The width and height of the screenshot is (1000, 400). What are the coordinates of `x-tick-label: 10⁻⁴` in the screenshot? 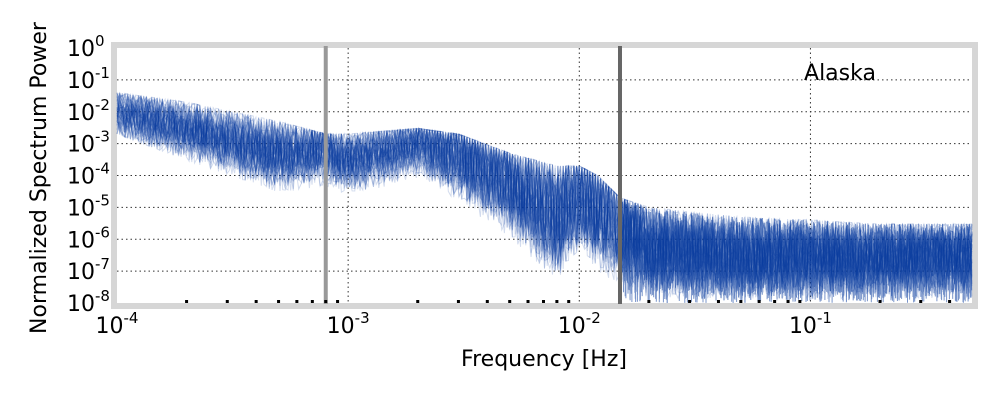 It's located at (117, 324).